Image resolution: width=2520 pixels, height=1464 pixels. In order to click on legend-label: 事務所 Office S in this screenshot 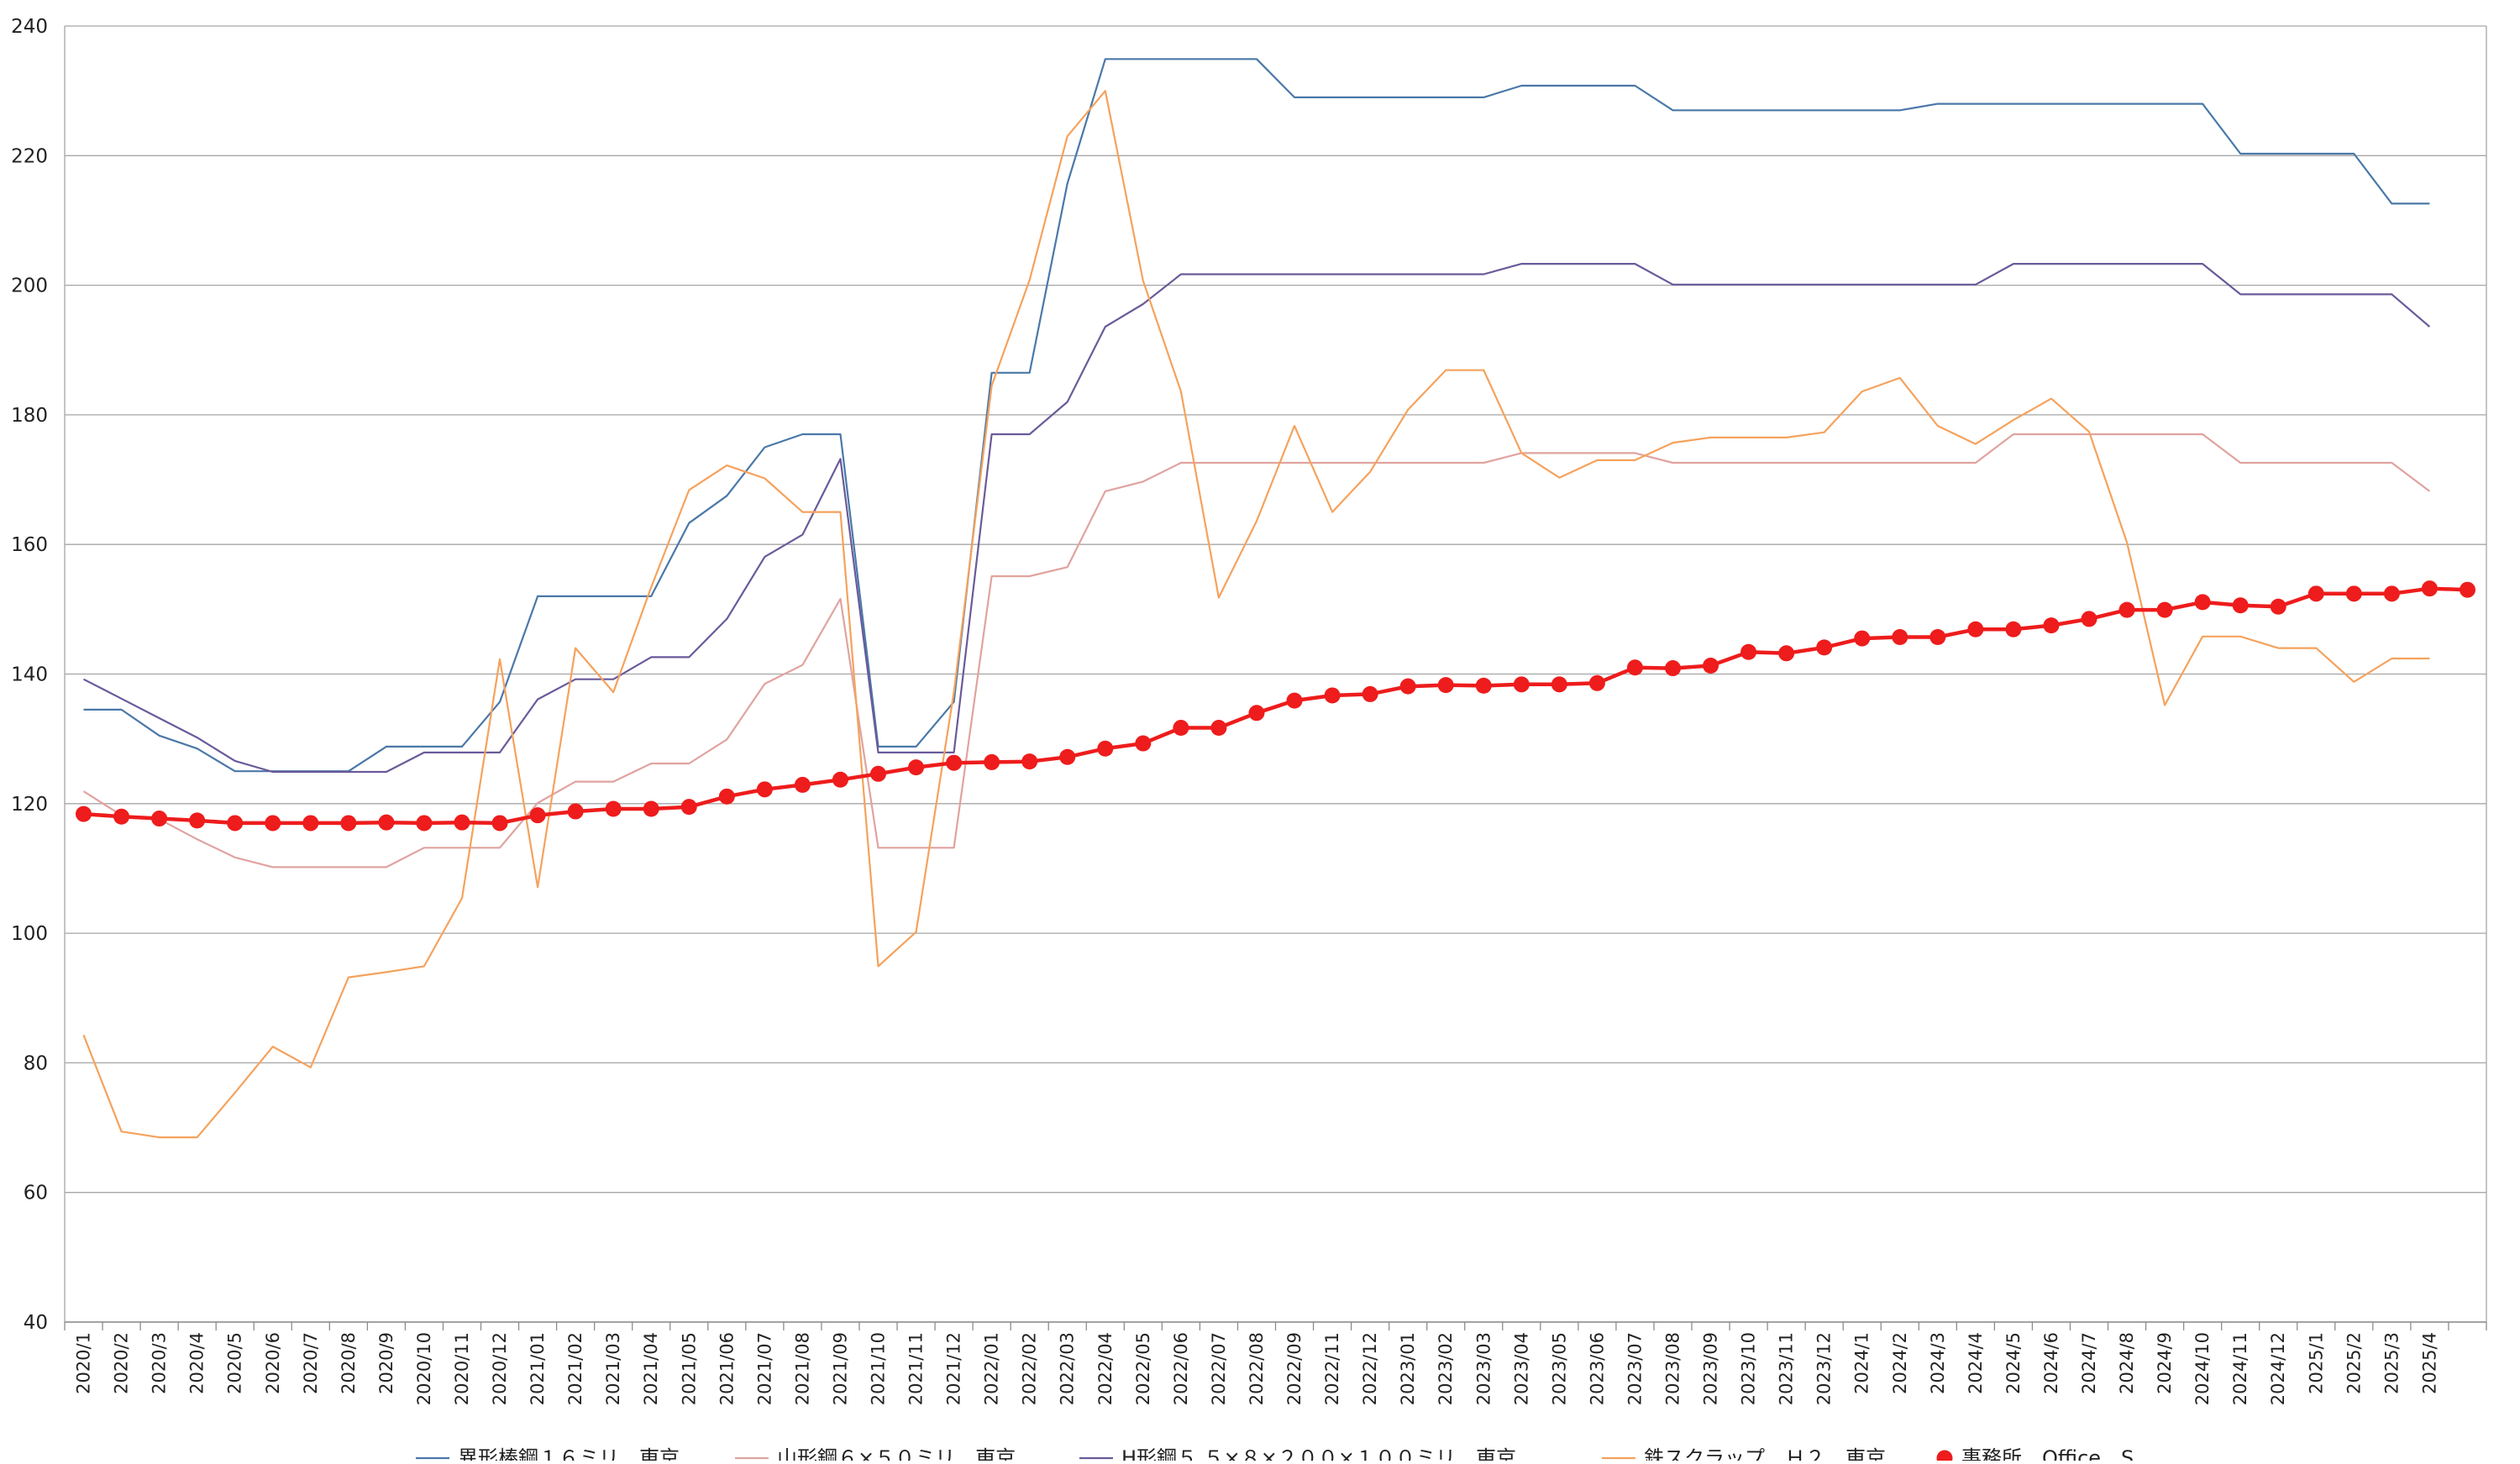, I will do `click(2047, 1454)`.